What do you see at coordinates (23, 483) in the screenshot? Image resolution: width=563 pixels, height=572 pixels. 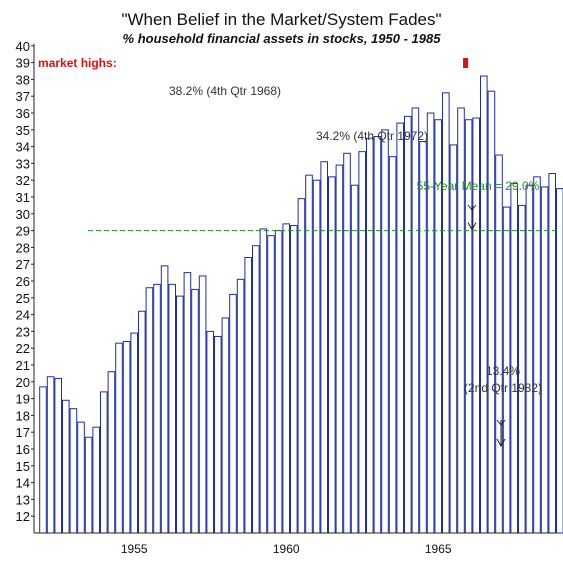 I see `y-tick-label: 14` at bounding box center [23, 483].